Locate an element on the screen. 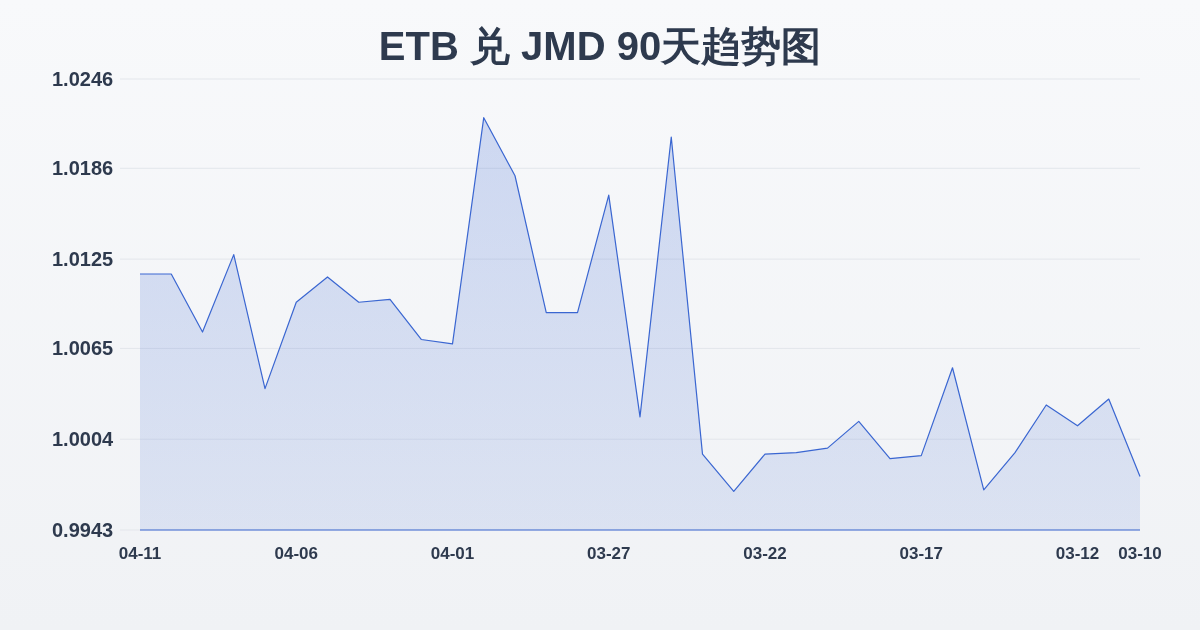  y-tick-label: 1.0065 is located at coordinates (83, 348).